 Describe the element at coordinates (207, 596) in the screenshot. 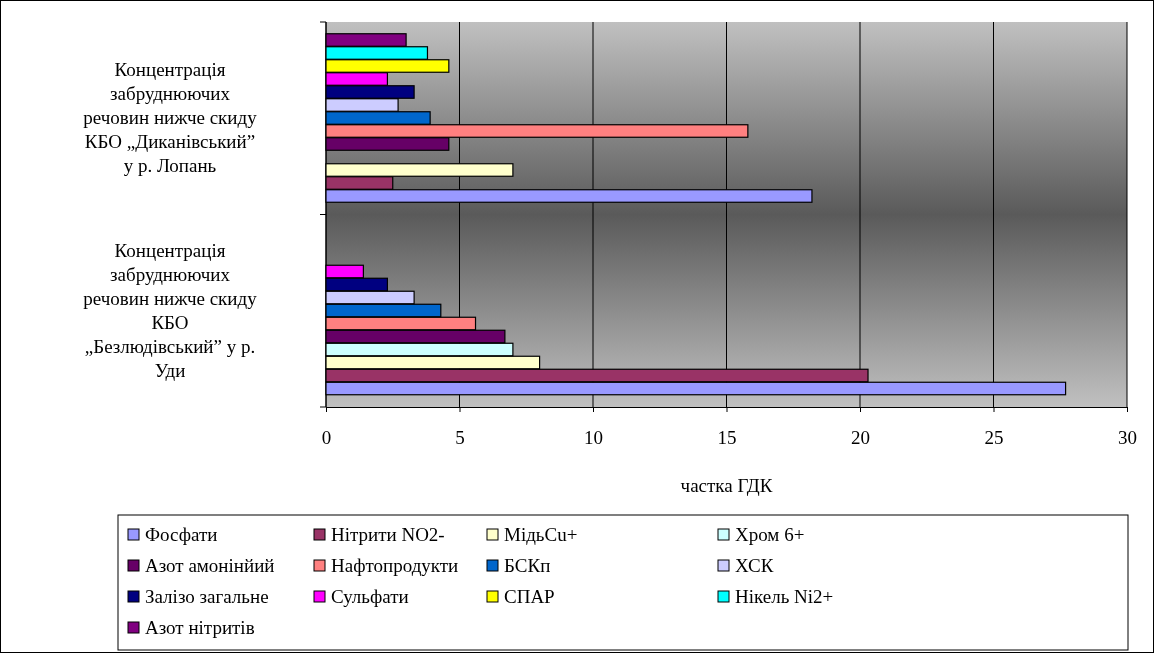

I see `legend-label: Залізо загальне` at that location.